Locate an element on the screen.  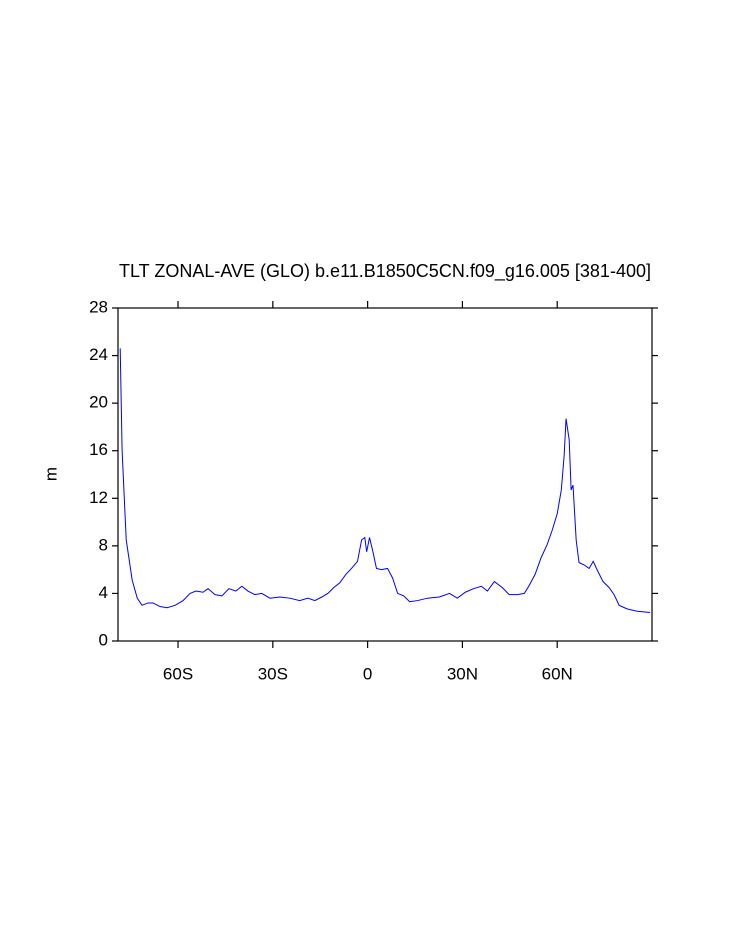
y-tick-label: 20 is located at coordinates (98, 402).